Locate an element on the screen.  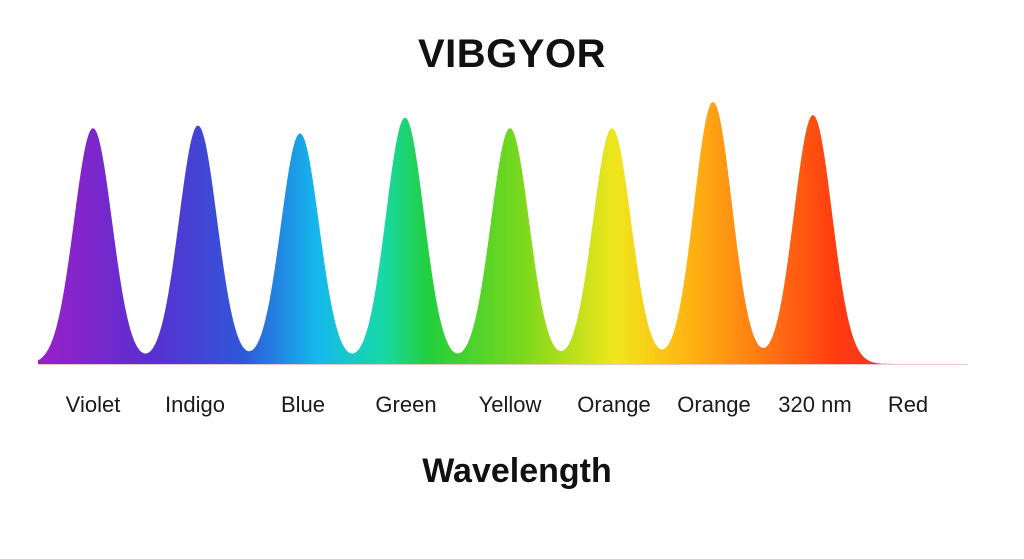
x-axis-title: Wavelength is located at coordinates (517, 471).